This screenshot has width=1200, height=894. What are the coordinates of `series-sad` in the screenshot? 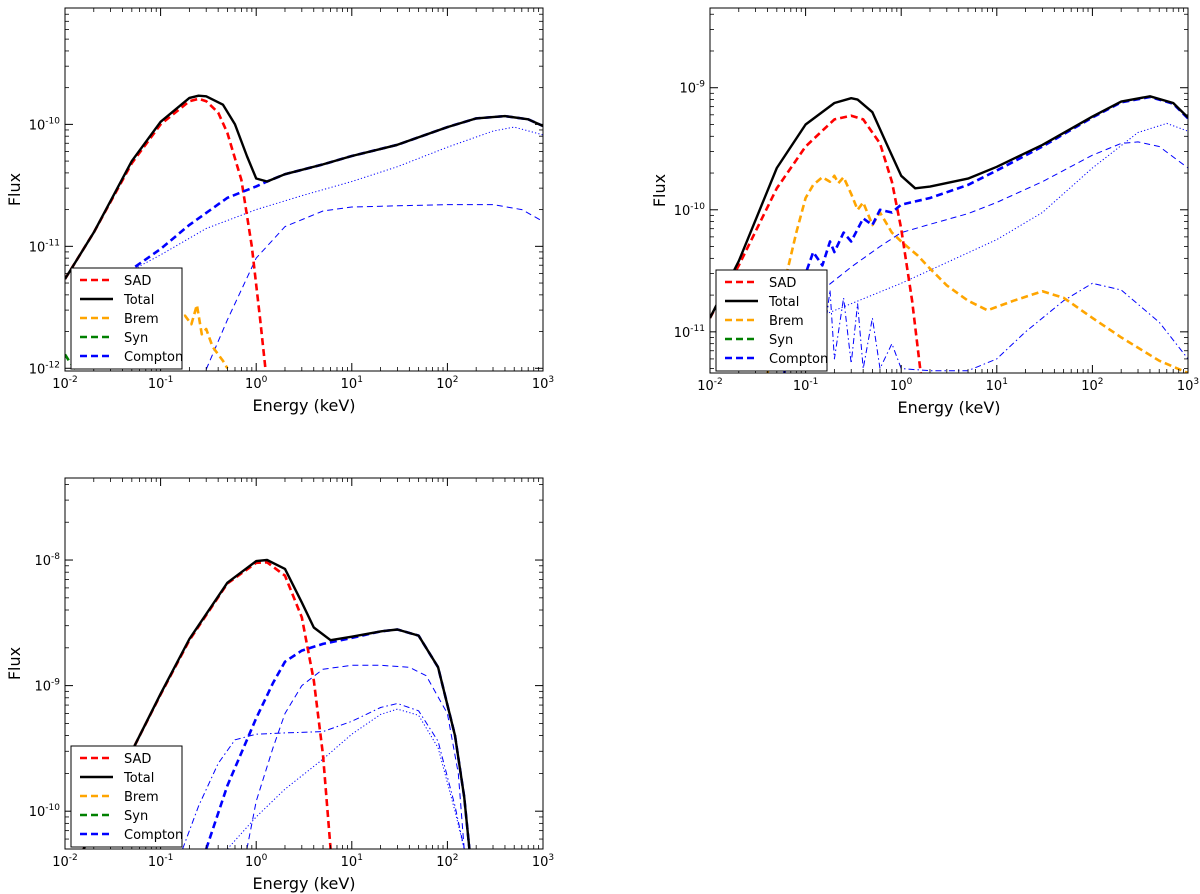 It's located at (816, 243).